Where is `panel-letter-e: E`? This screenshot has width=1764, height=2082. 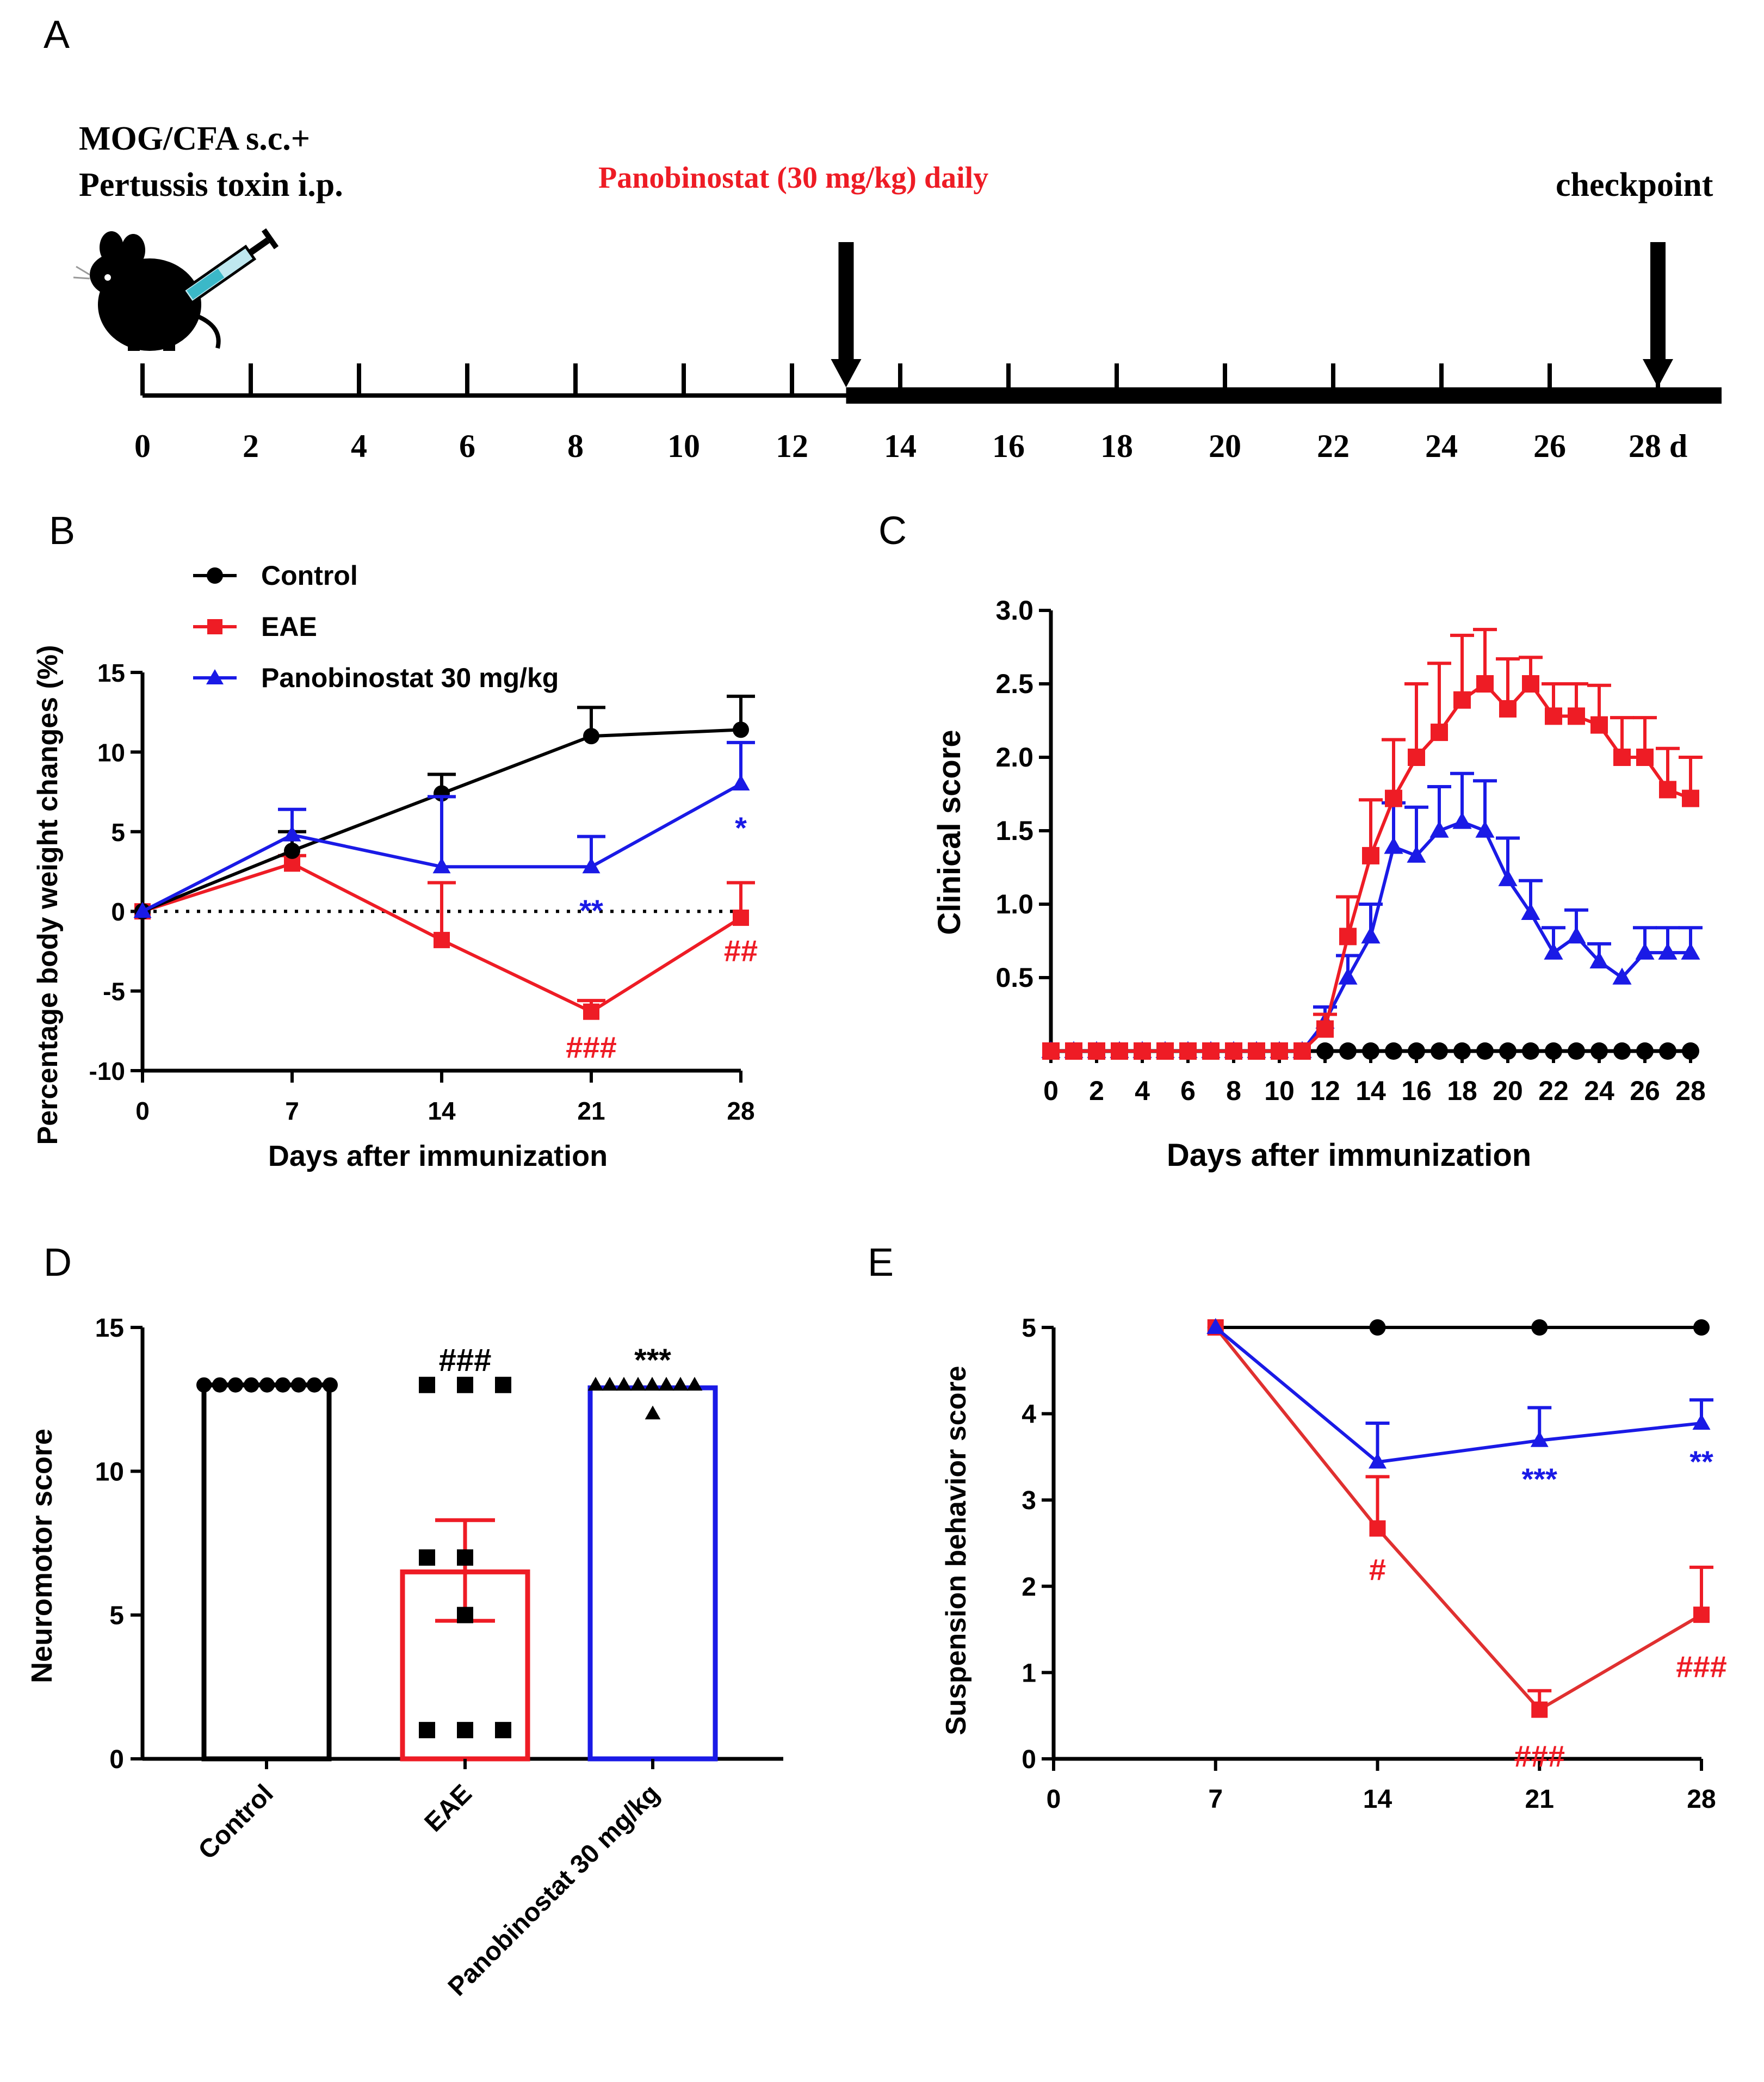 panel-letter-e: E is located at coordinates (881, 1263).